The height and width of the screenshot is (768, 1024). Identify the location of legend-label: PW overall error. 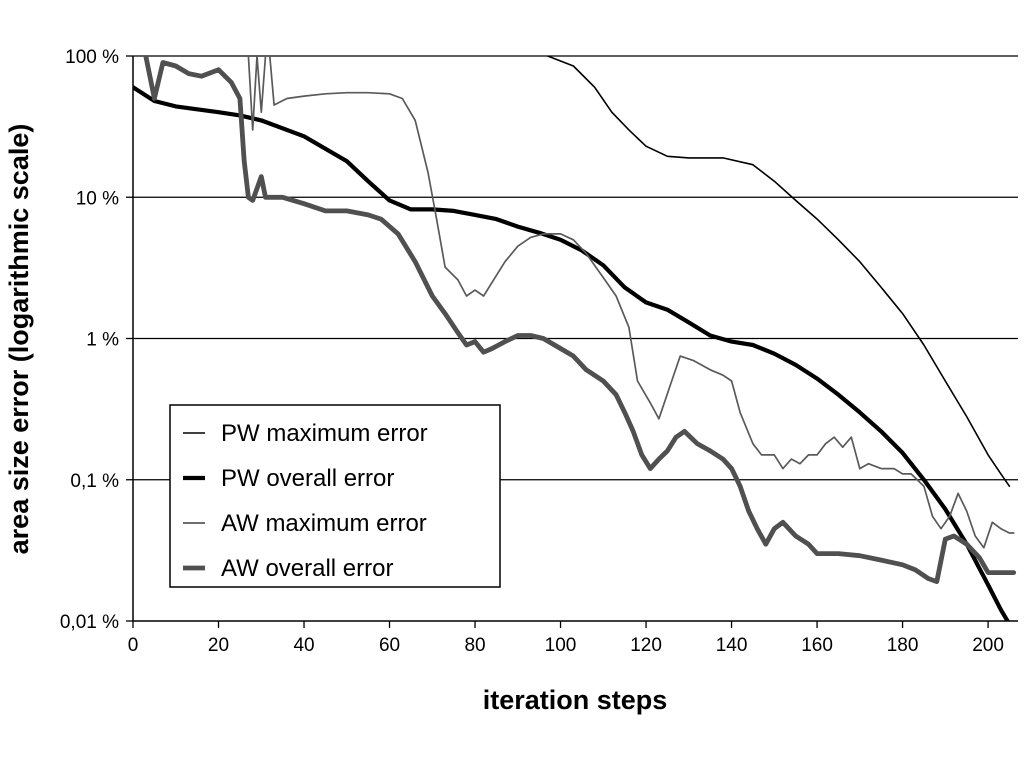
(307, 478).